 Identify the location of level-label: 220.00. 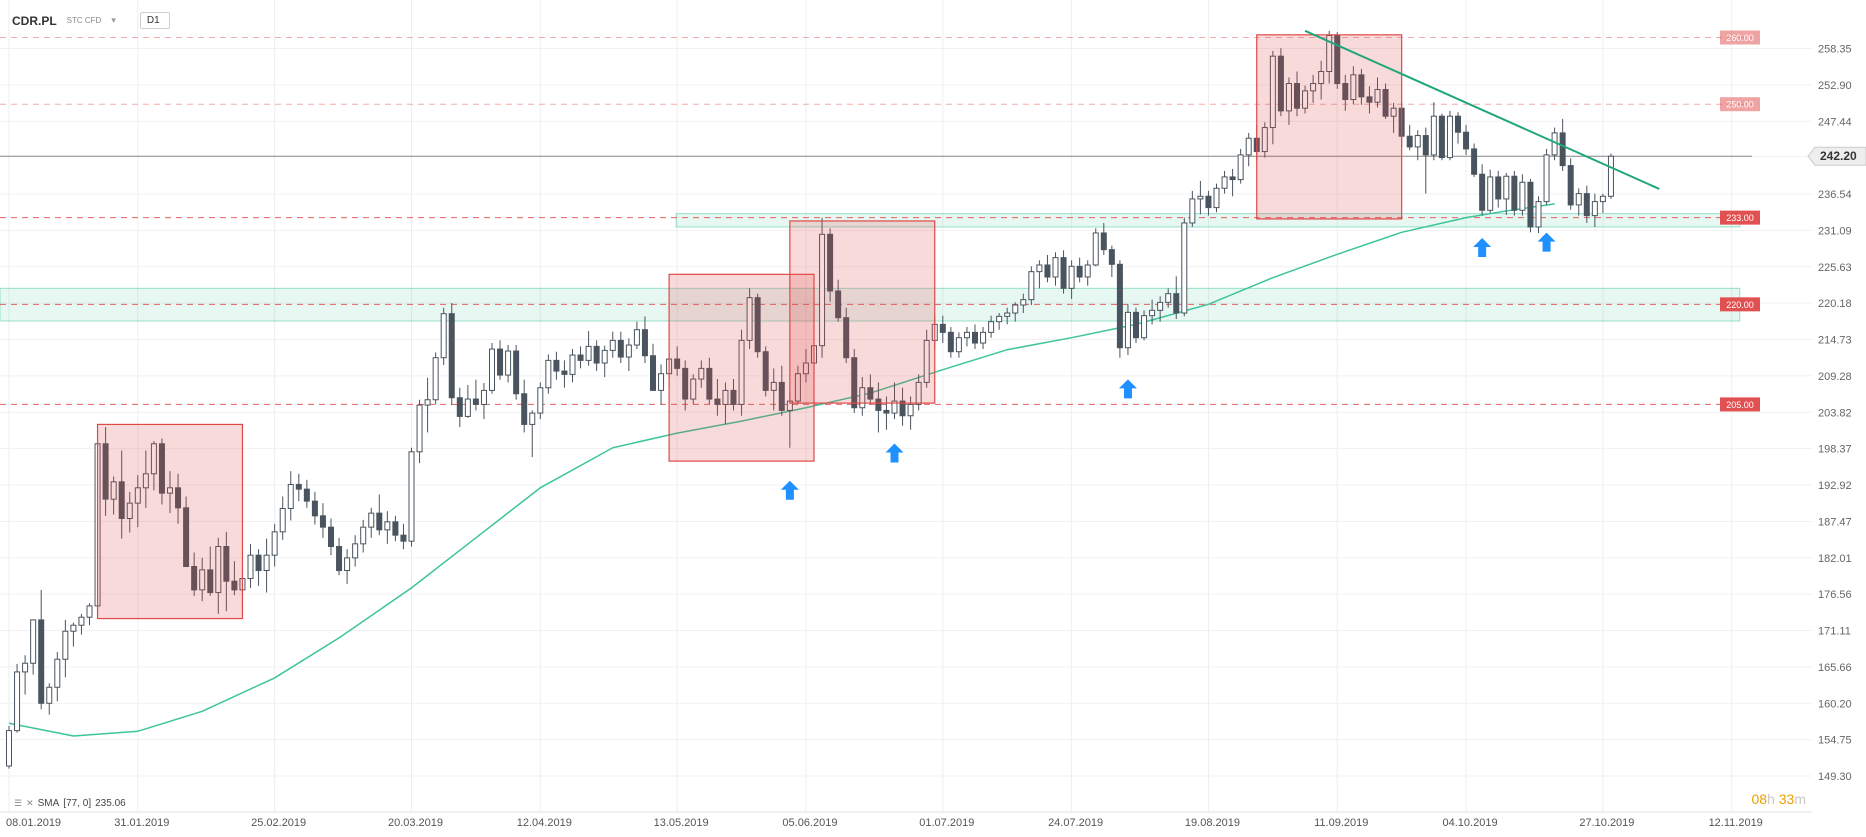
(1740, 305).